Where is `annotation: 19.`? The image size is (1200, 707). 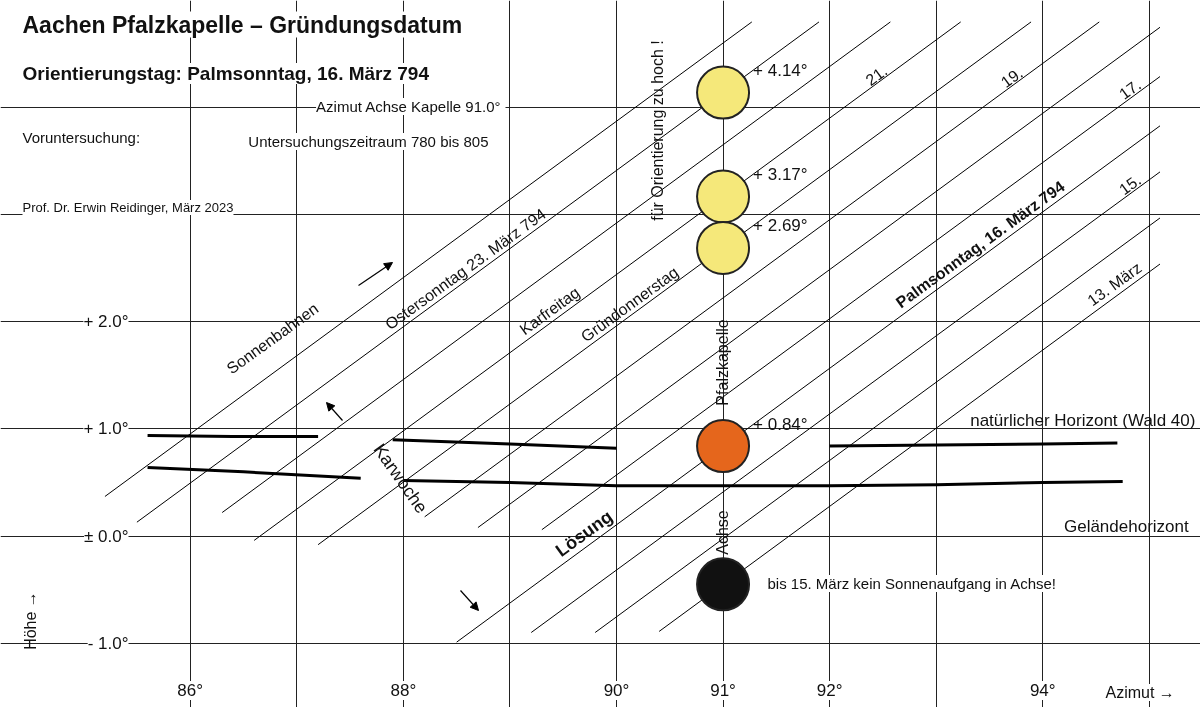 annotation: 19. is located at coordinates (1011, 78).